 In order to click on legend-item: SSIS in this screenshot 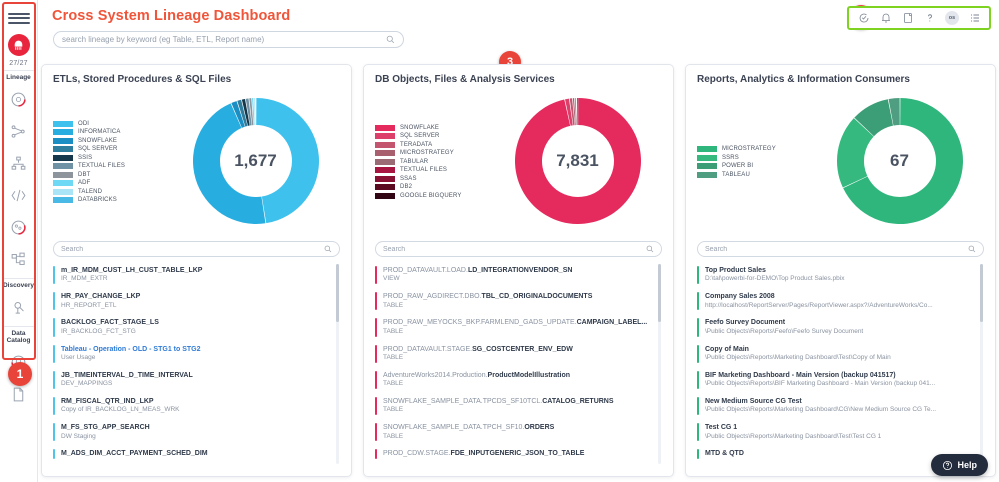, I will do `click(112, 157)`.